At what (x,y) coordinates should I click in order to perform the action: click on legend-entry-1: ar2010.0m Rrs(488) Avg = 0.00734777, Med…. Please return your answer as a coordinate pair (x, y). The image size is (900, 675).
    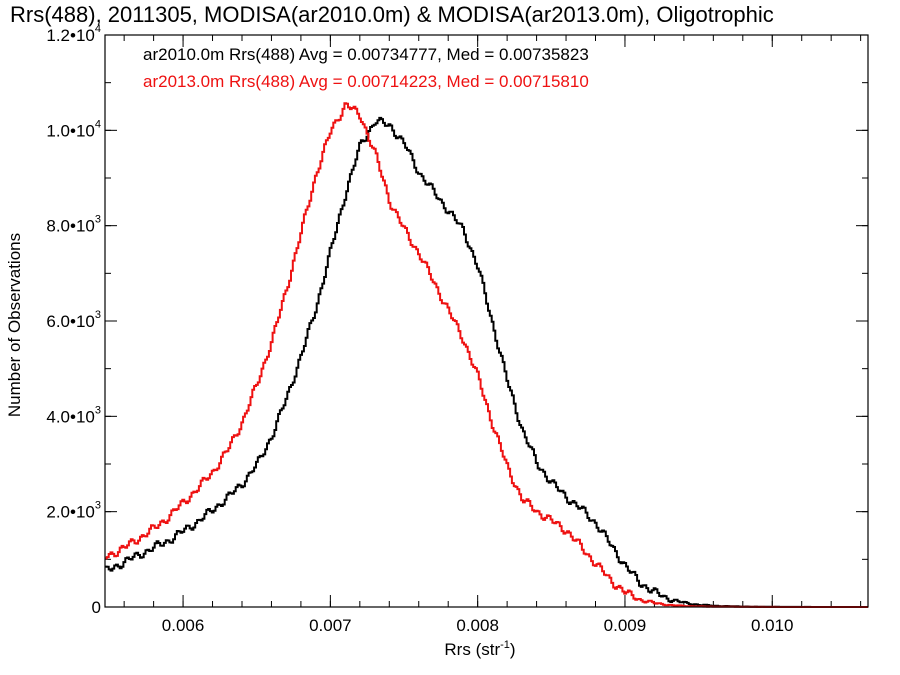
    Looking at the image, I should click on (366, 54).